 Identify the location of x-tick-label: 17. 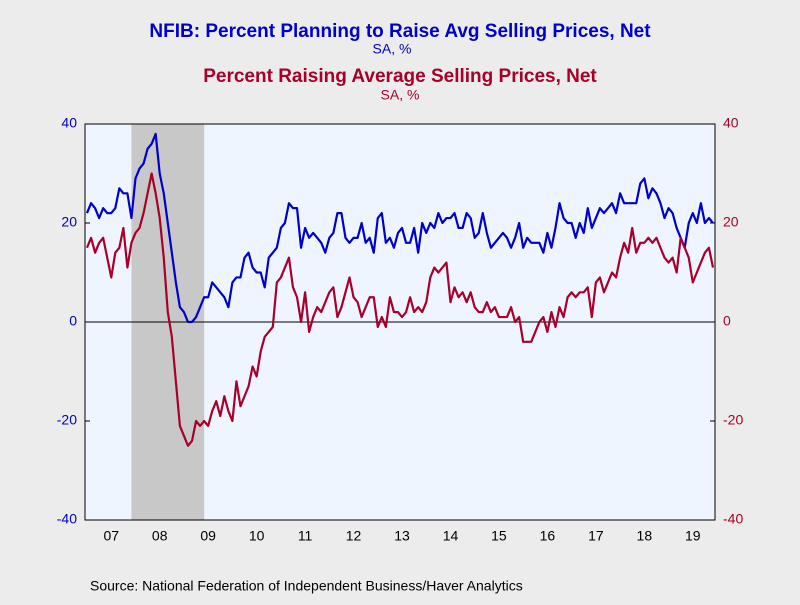
(596, 536).